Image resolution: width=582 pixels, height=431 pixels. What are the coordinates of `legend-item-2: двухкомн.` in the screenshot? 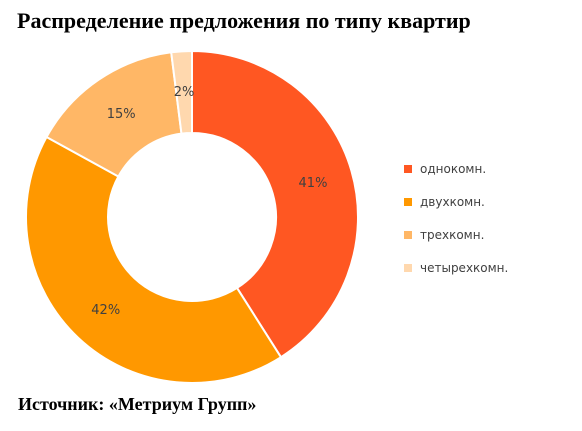 It's located at (489, 202).